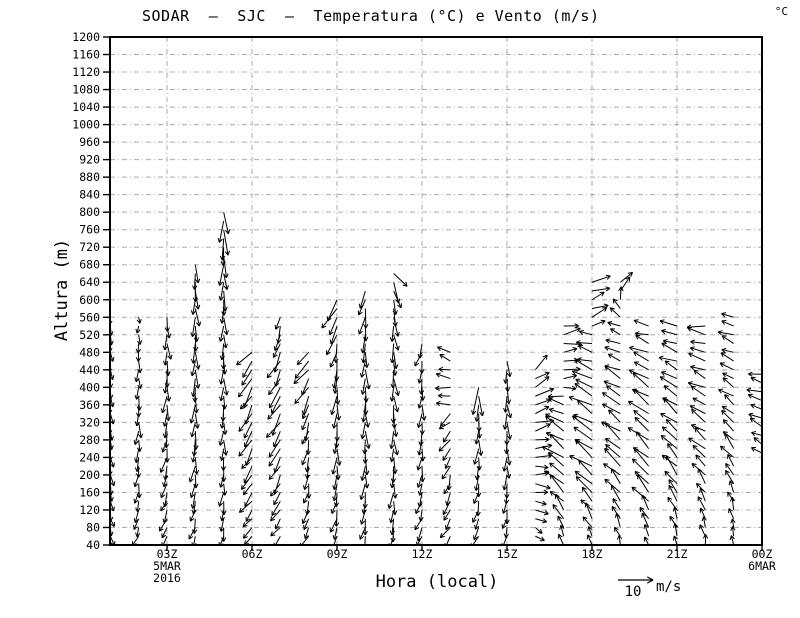  Describe the element at coordinates (89, 282) in the screenshot. I see `tick-label: 640` at that location.